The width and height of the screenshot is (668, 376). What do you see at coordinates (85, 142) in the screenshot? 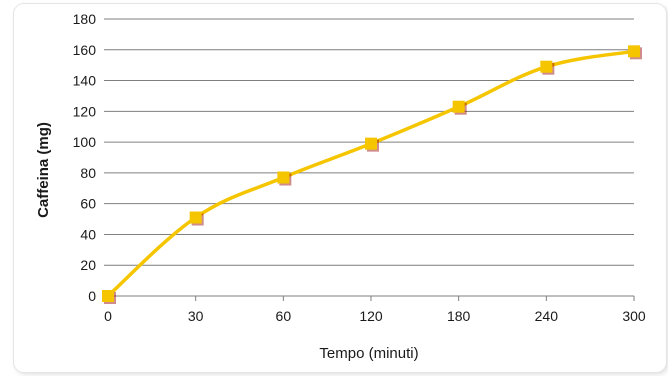
I see `y-tick-label: 100` at bounding box center [85, 142].